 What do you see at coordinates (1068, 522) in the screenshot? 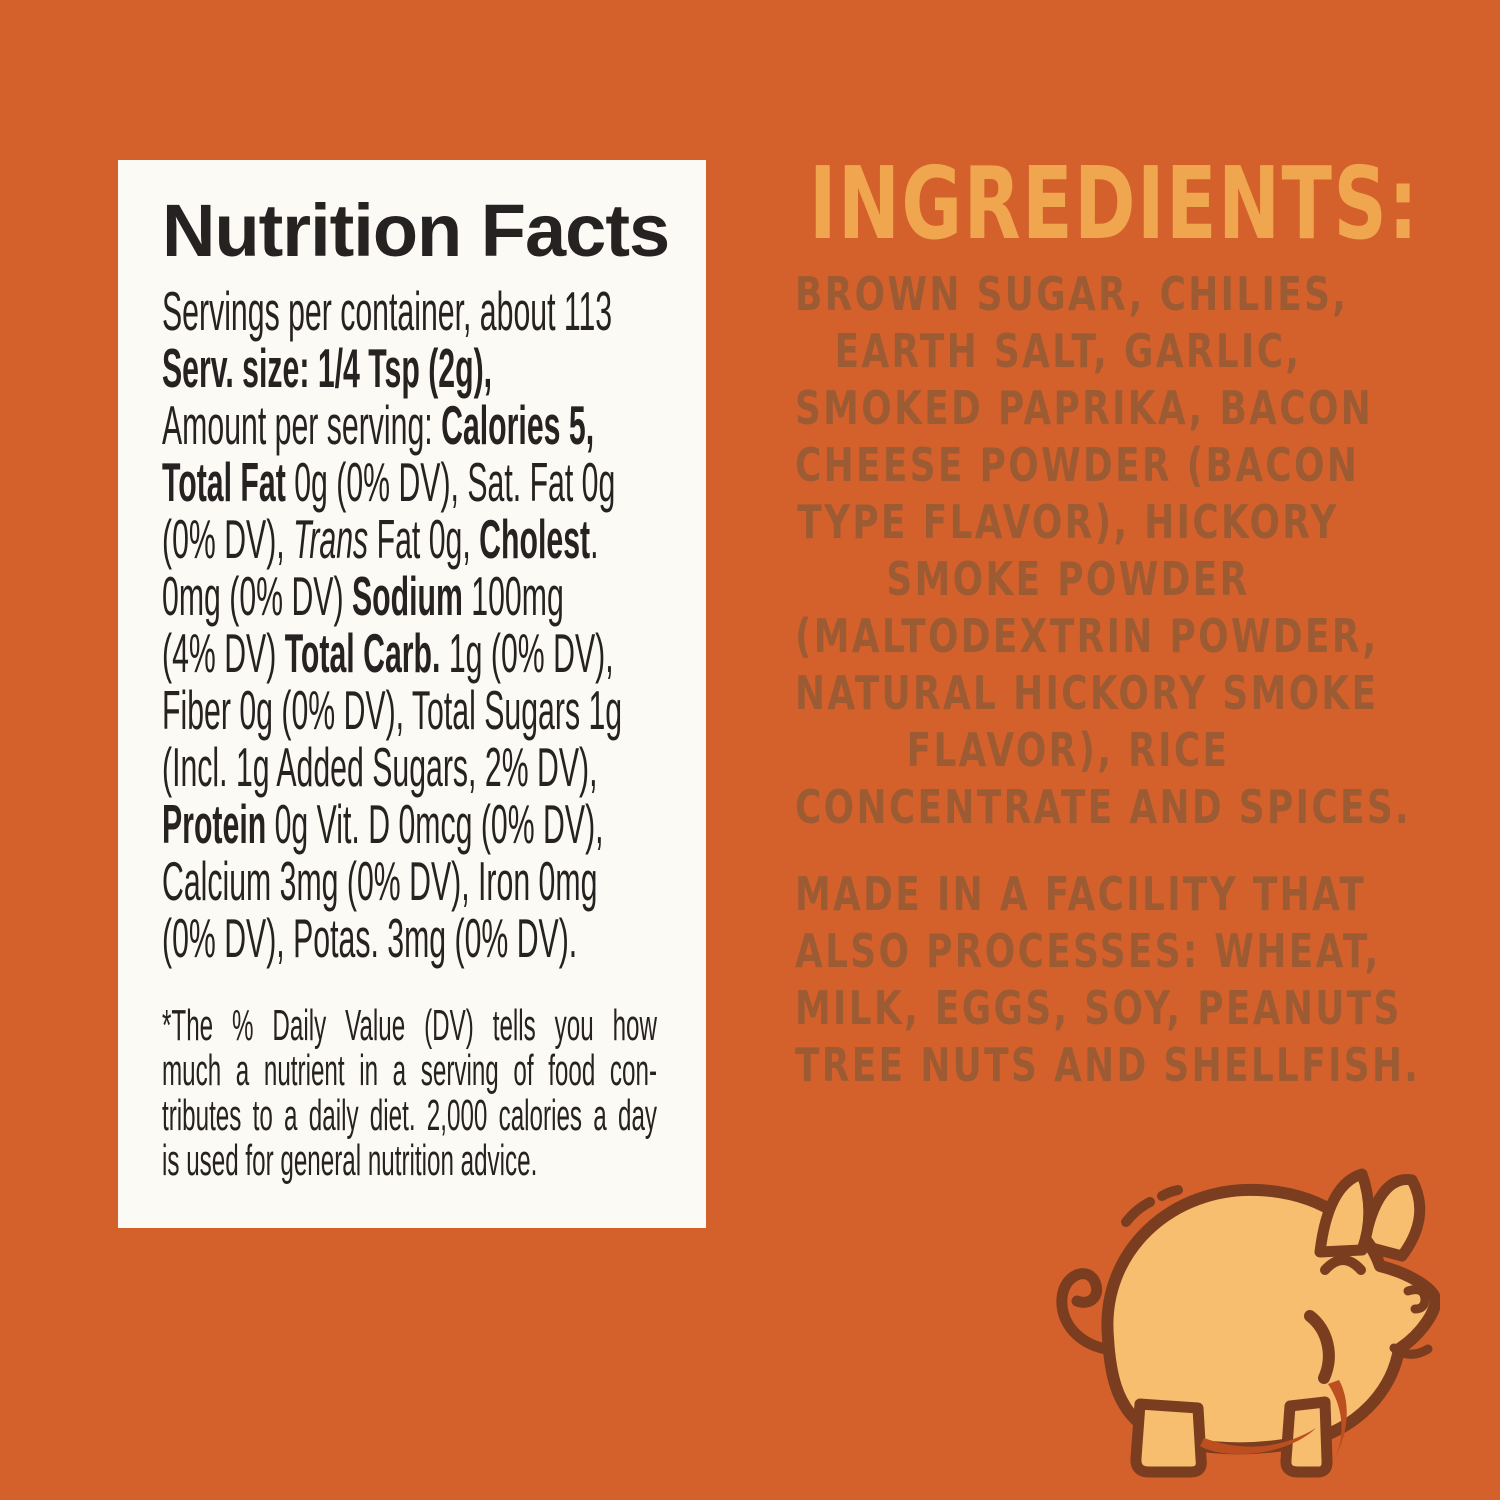
I see `ingredient-line: TYPE FLAVOR), HICKORY` at bounding box center [1068, 522].